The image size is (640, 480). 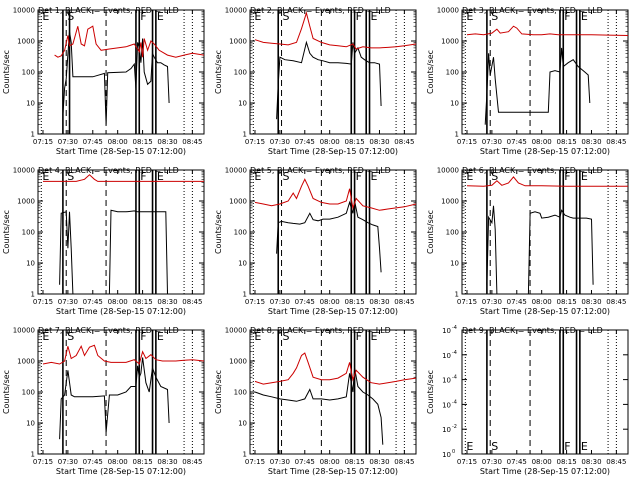 What do you see at coordinates (453, 452) in the screenshot?
I see `y-tick-exponent: 0` at bounding box center [453, 452].